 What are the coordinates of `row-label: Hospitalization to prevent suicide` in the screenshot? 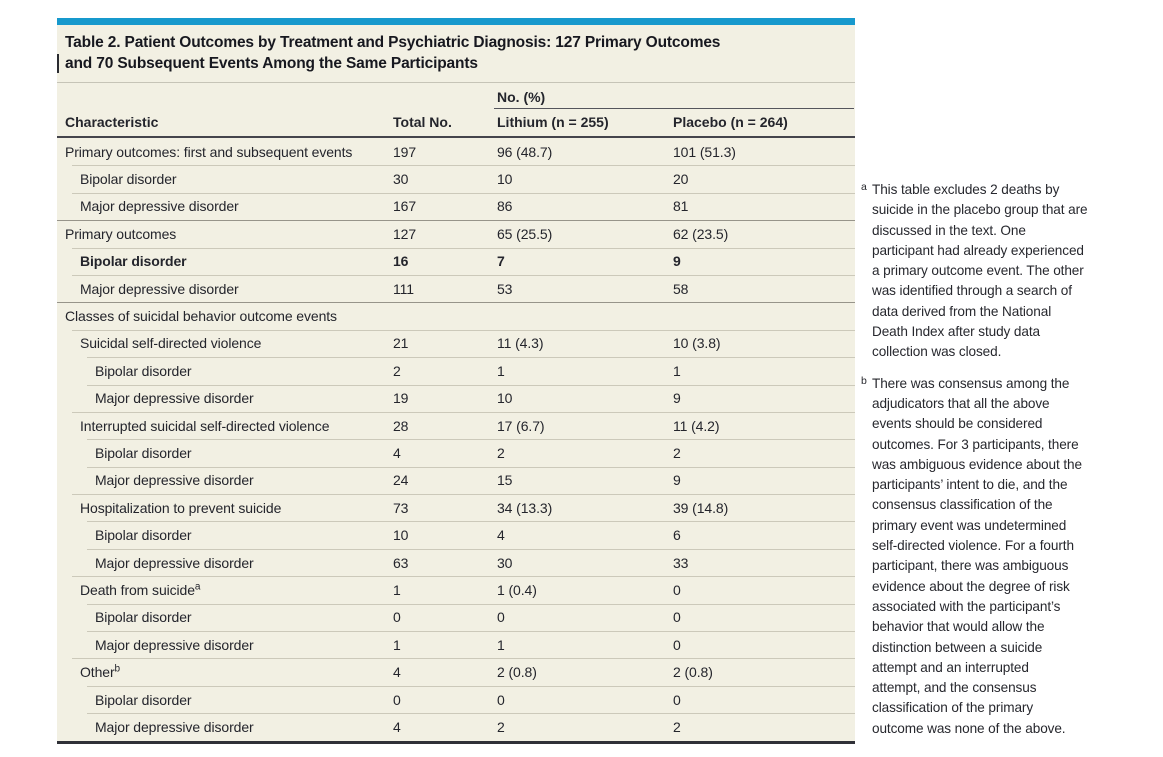 It's located at (181, 507).